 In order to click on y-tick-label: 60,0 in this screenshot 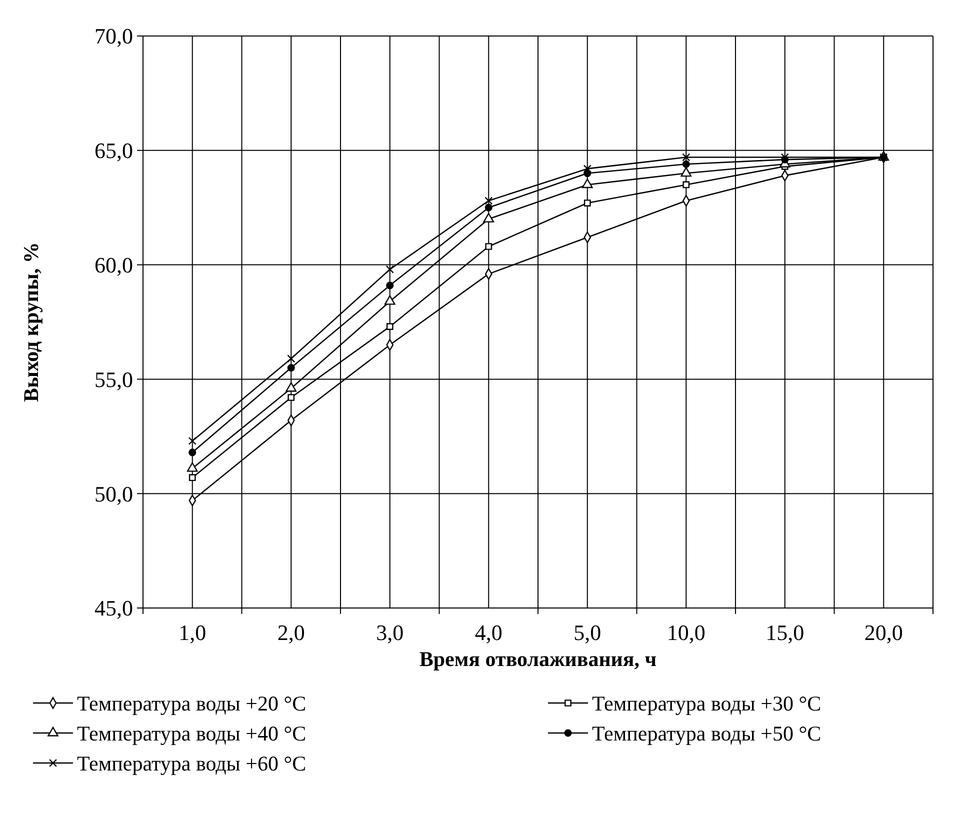, I will do `click(113, 265)`.